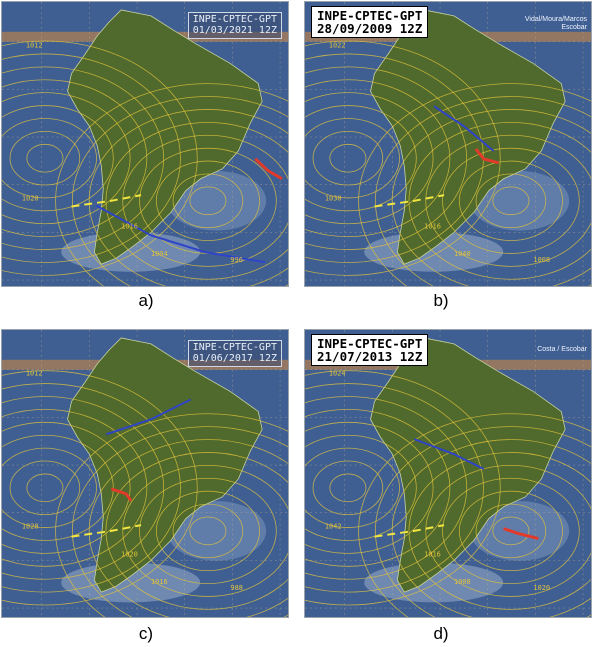  I want to click on panel-caption-d: d), so click(441, 633).